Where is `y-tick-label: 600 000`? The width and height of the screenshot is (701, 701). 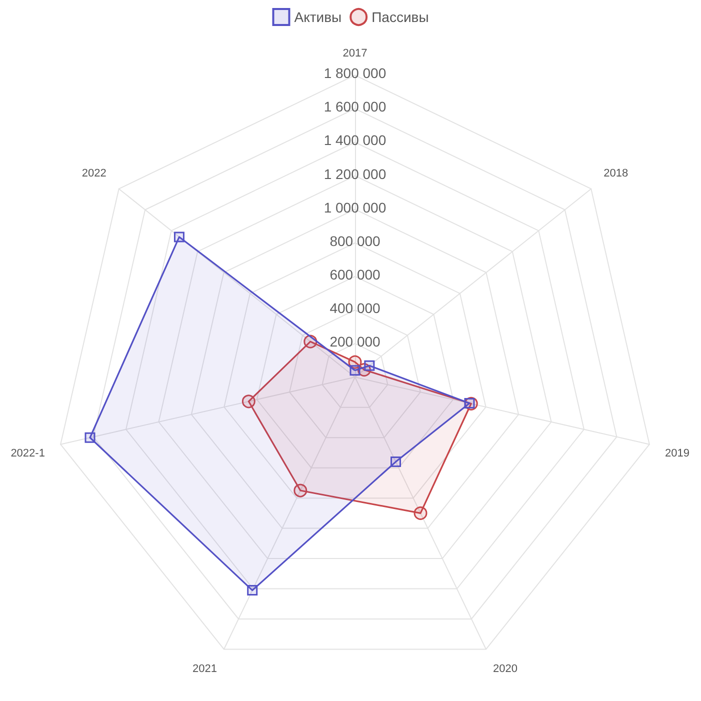 y-tick-label: 600 000 is located at coordinates (355, 274).